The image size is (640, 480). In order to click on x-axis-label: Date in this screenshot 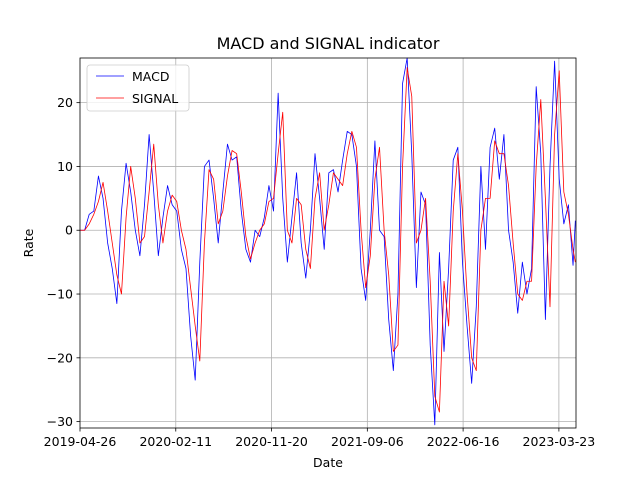, I will do `click(328, 462)`.